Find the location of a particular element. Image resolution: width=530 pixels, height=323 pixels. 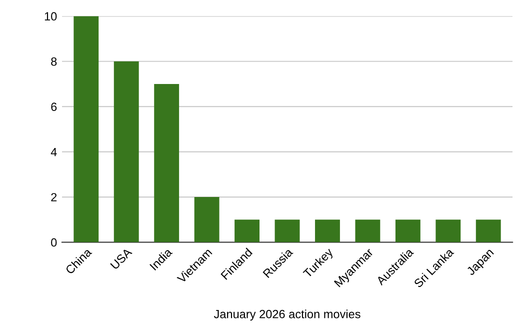

y-tick-label: 6 is located at coordinates (54, 106).